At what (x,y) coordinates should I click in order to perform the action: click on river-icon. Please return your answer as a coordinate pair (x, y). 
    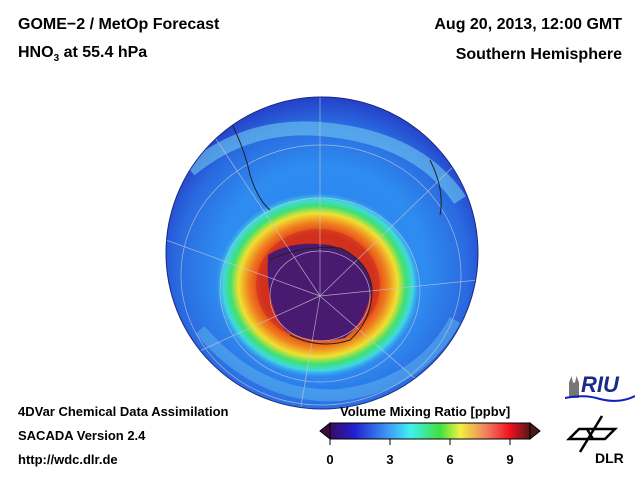
    Looking at the image, I should click on (600, 398).